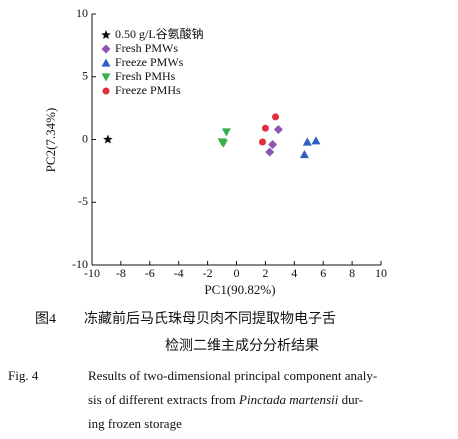  What do you see at coordinates (85, 138) in the screenshot?
I see `y-tick-label: 0` at bounding box center [85, 138].